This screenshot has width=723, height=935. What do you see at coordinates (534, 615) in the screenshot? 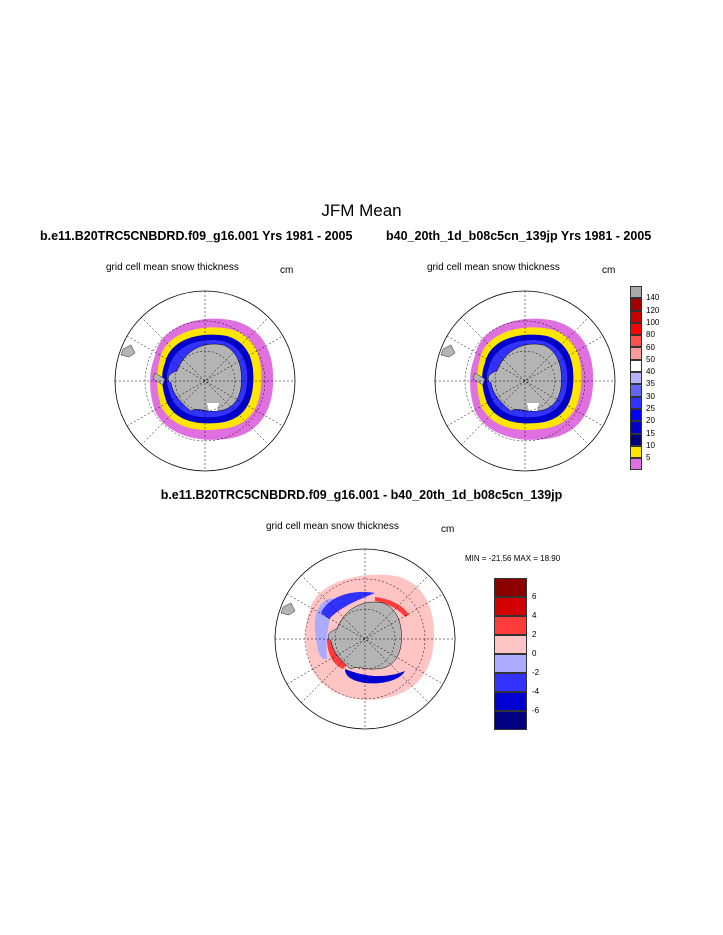
I see `colorbar-label: 4` at bounding box center [534, 615].